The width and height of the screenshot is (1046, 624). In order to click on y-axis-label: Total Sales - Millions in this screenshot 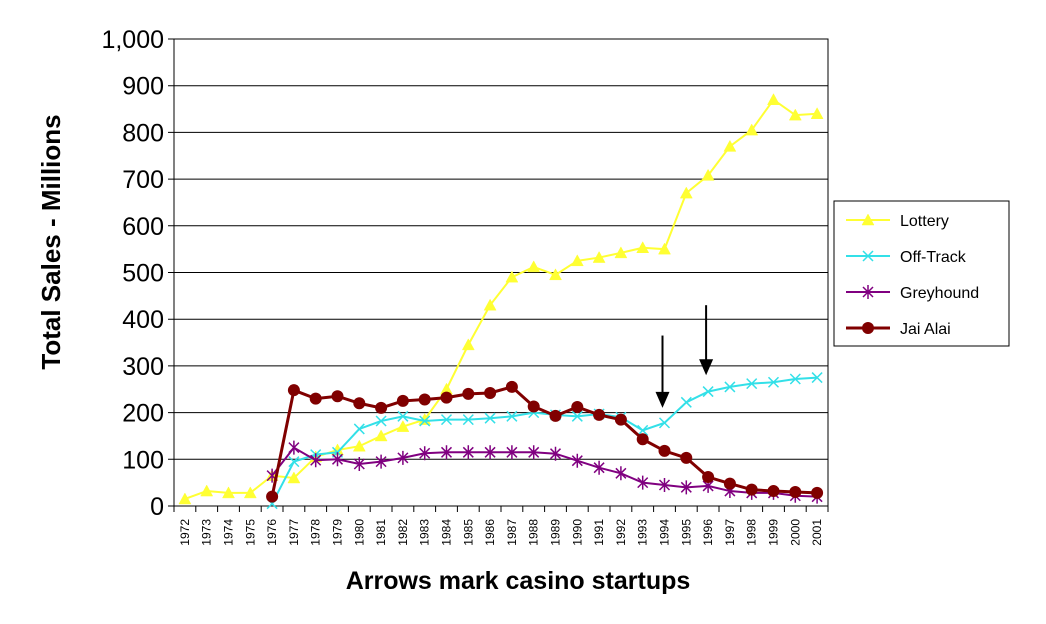, I will do `click(51, 241)`.